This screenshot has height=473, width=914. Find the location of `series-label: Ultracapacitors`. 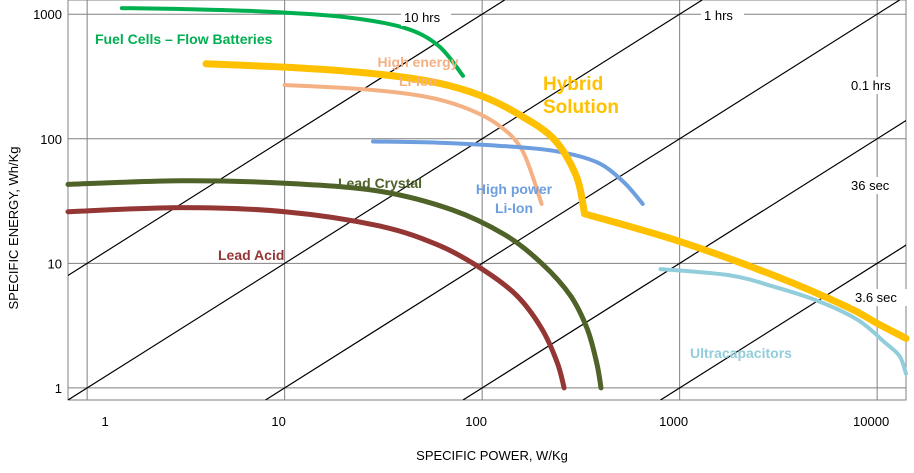

series-label: Ultracapacitors is located at coordinates (741, 353).